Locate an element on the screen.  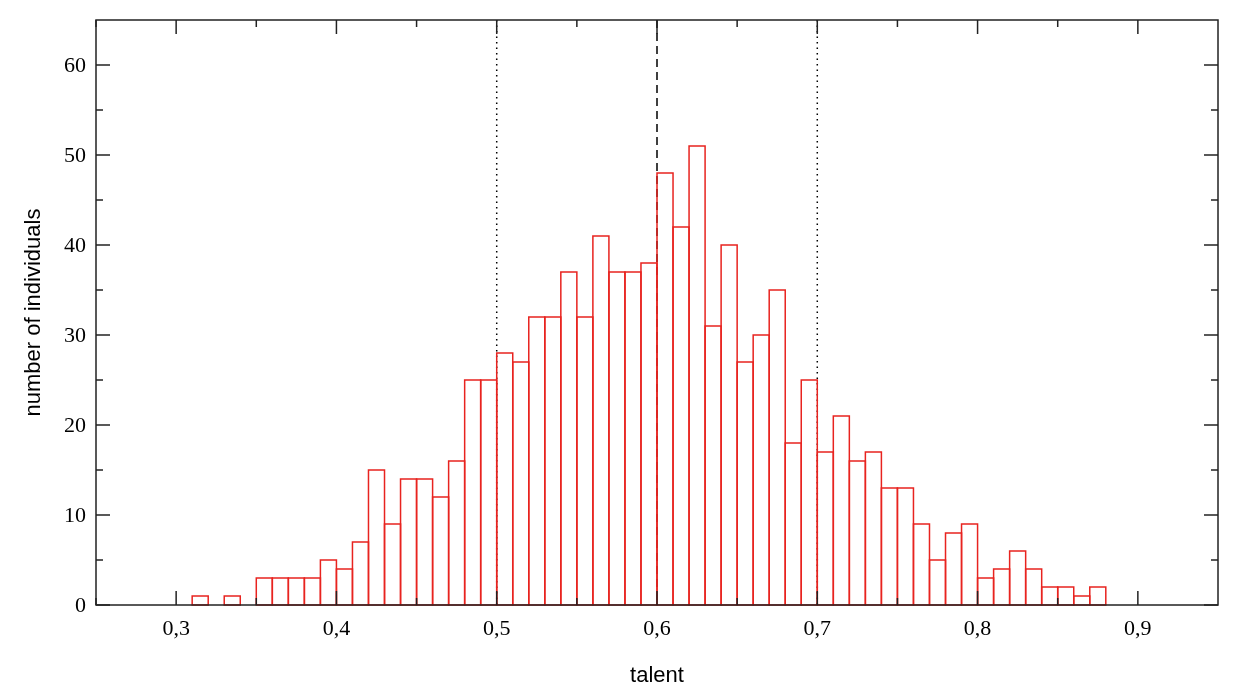
x-tick-label: 0,7 is located at coordinates (817, 627).